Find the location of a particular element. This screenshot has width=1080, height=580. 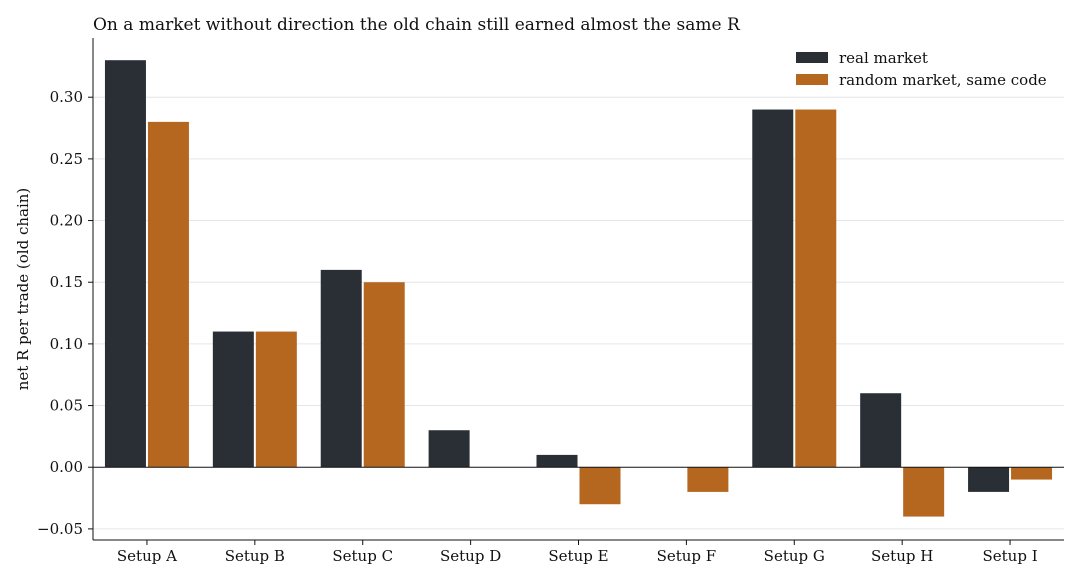

bar-real-setup-b is located at coordinates (233, 399).